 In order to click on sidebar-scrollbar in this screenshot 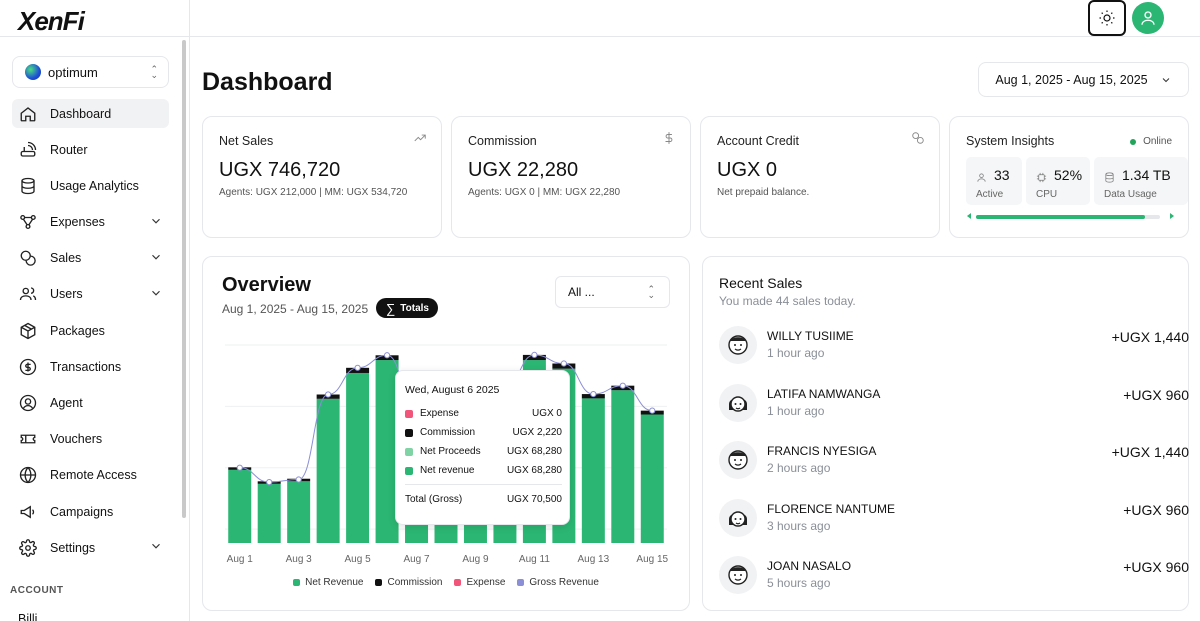, I will do `click(184, 279)`.